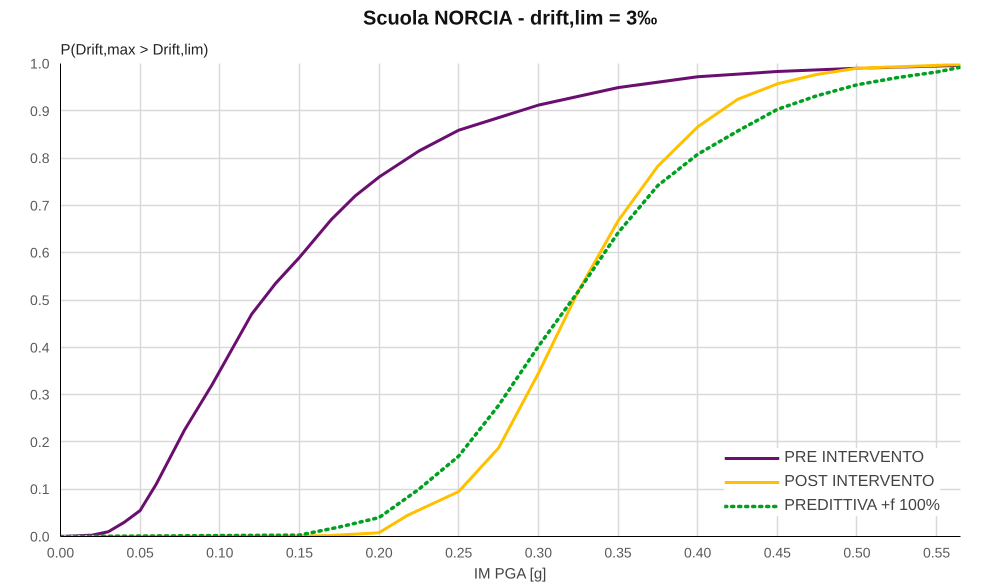  Describe the element at coordinates (40, 300) in the screenshot. I see `y-tick-label: 0.5` at that location.